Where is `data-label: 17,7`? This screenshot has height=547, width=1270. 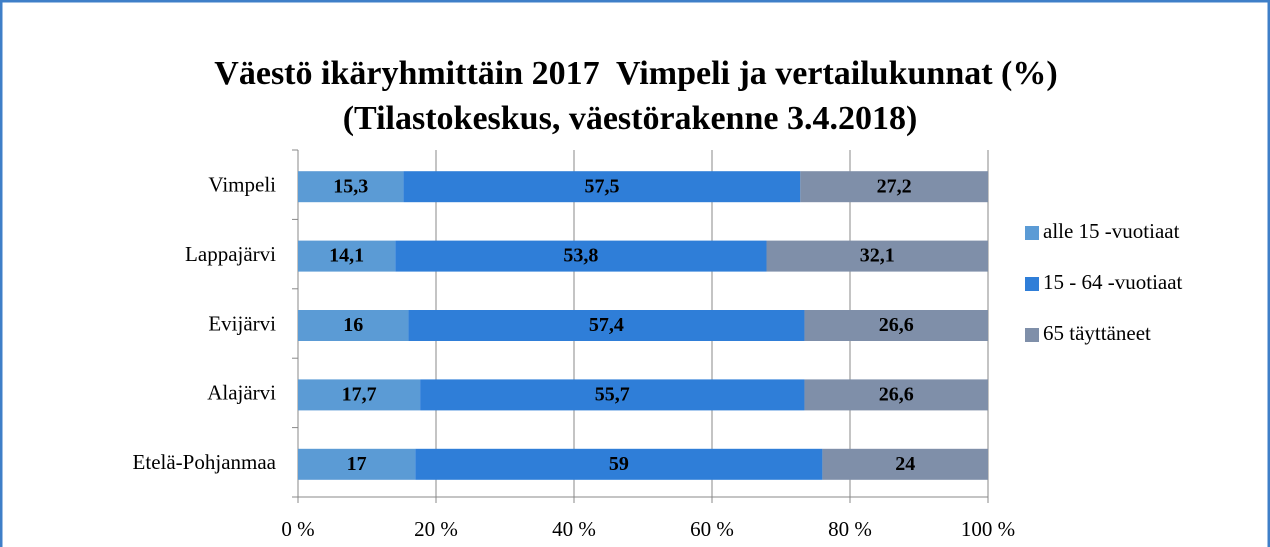
data-label: 17,7 is located at coordinates (359, 394).